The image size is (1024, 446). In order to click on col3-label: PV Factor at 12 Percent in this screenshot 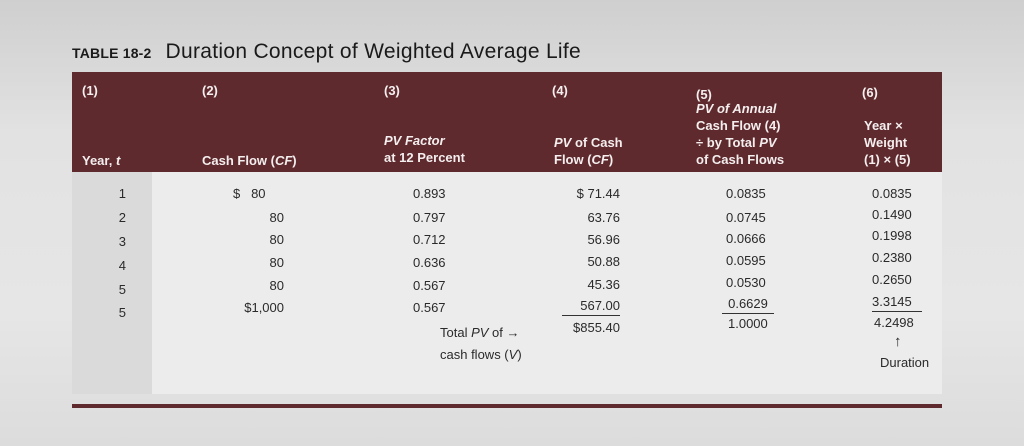, I will do `click(424, 149)`.